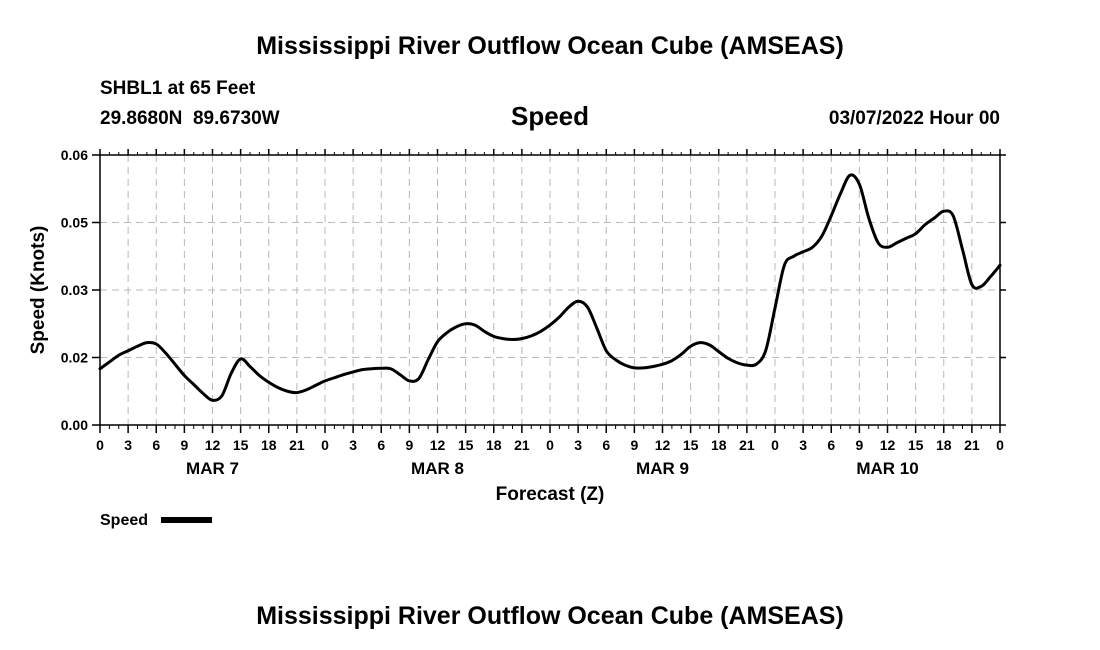  I want to click on y-tick-label: 0.06, so click(74, 155).